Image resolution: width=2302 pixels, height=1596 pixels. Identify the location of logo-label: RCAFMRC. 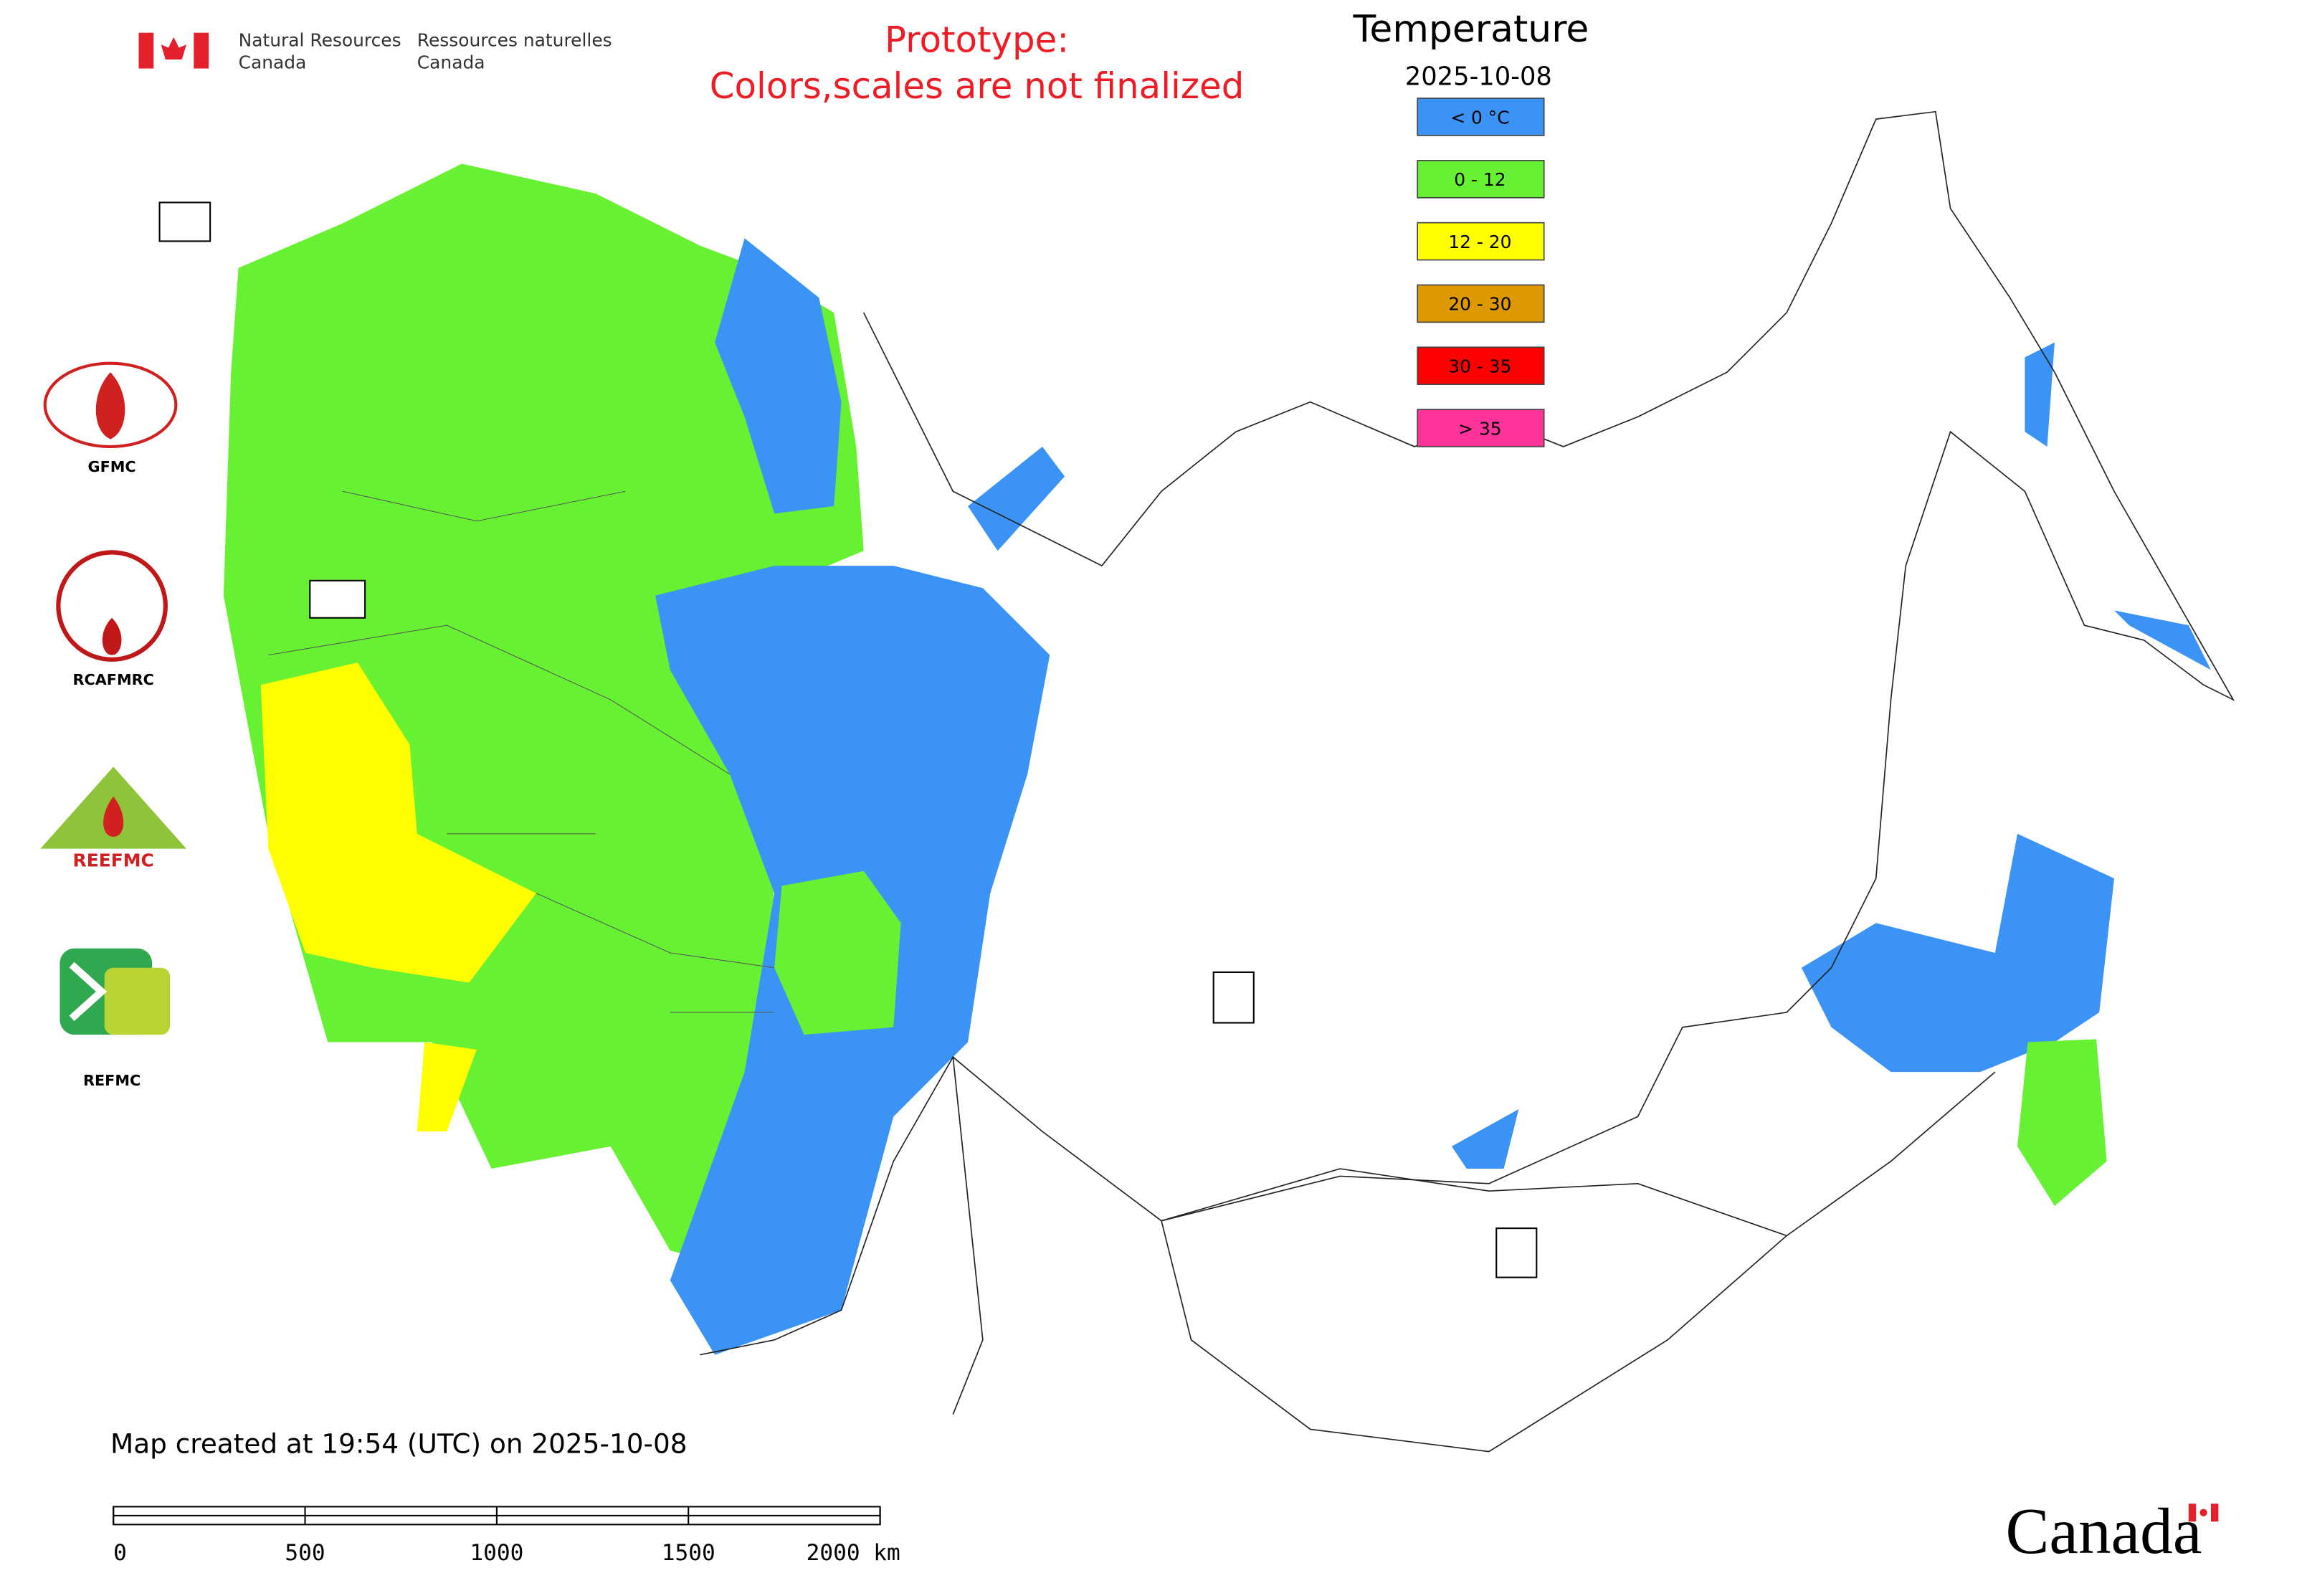
(113, 679).